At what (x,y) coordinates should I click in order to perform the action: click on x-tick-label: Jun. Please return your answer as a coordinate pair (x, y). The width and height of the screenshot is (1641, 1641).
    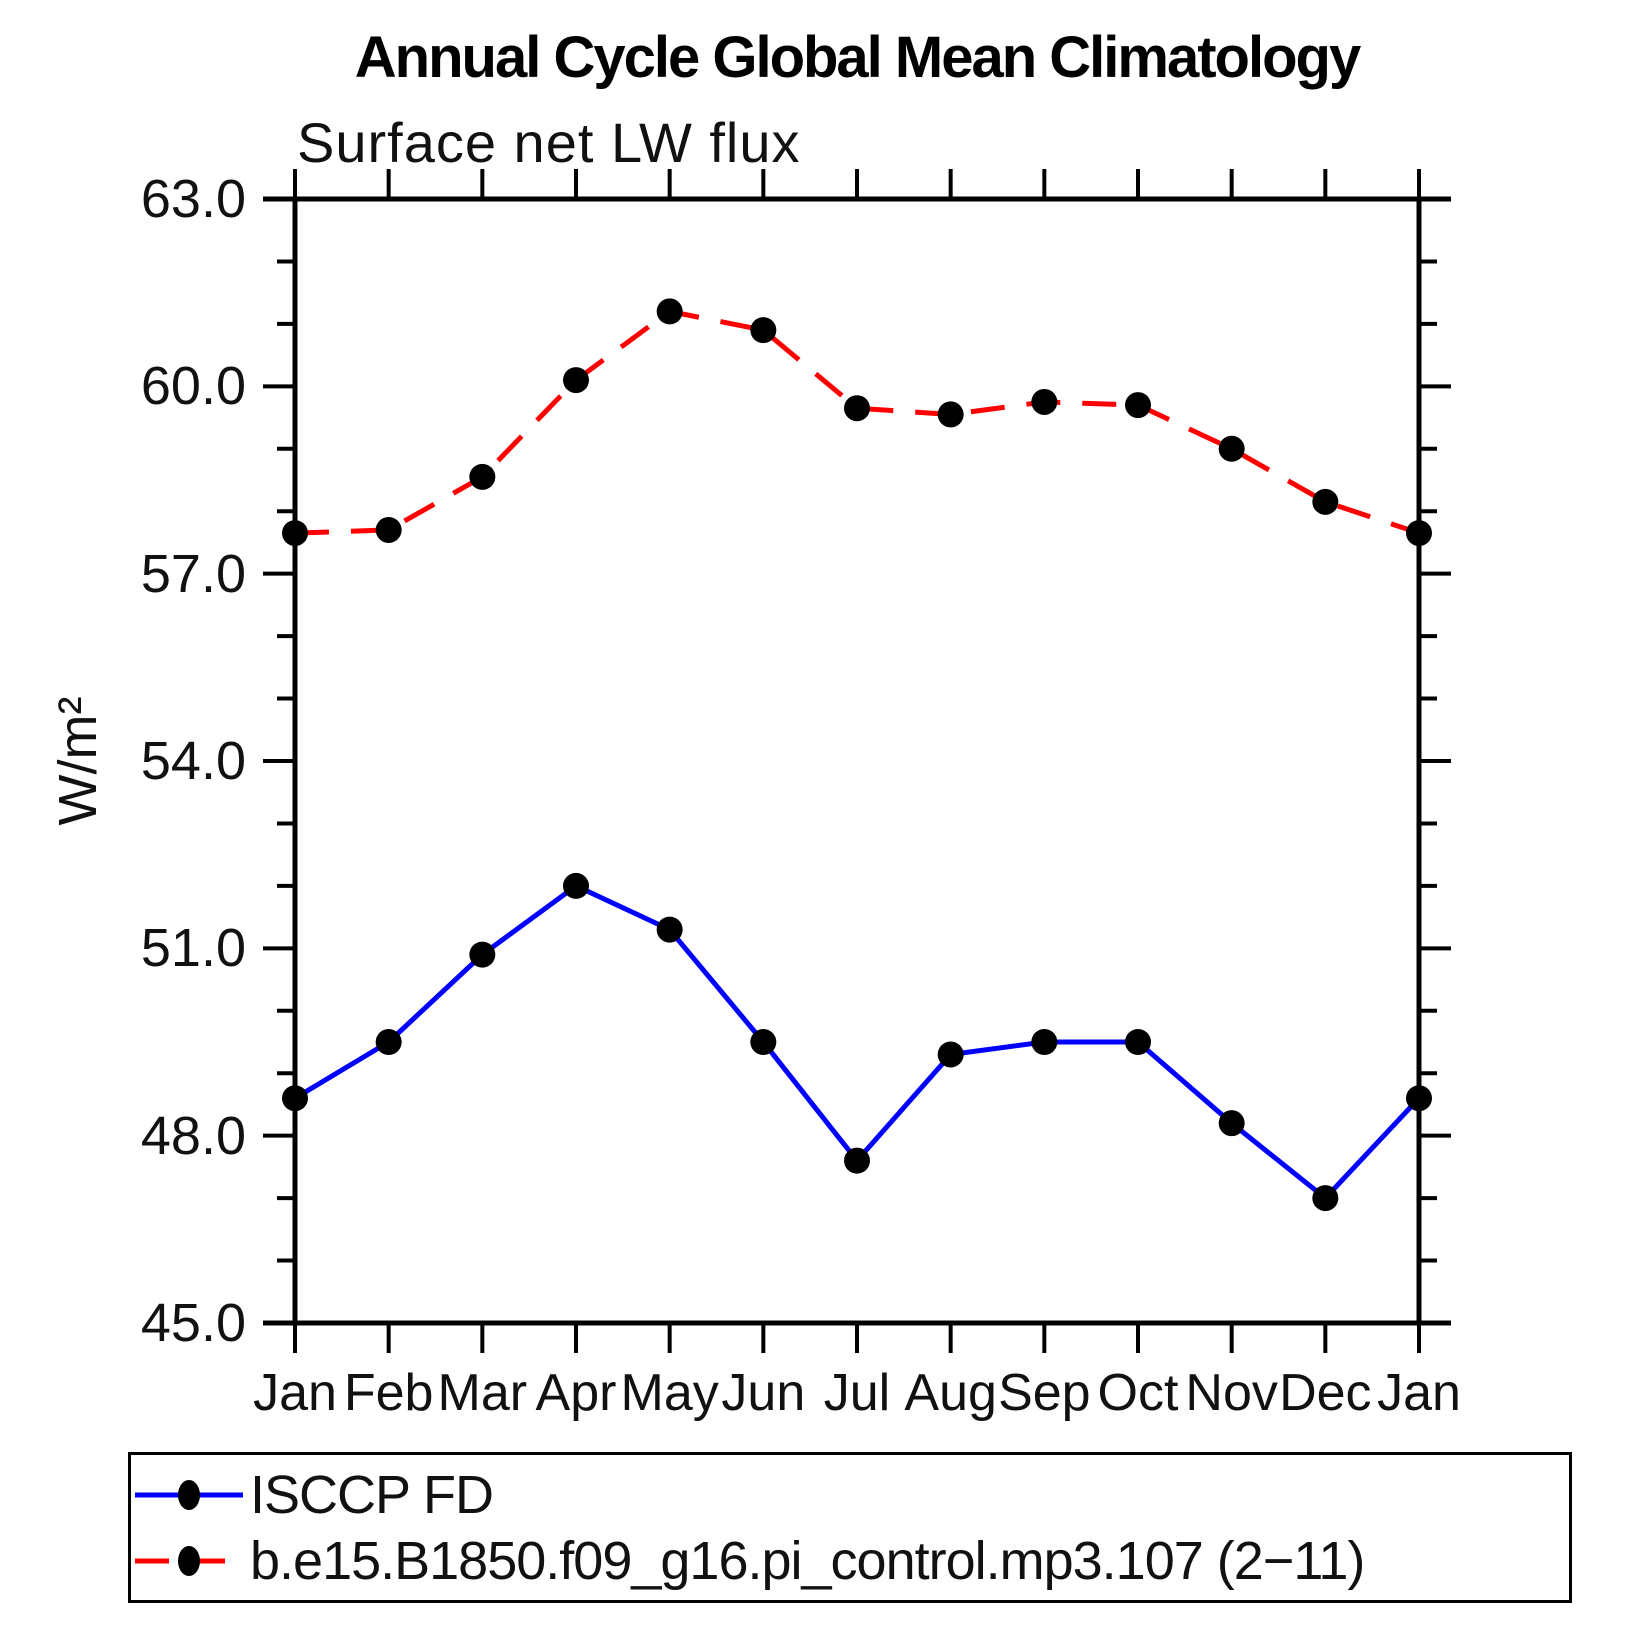
    Looking at the image, I should click on (763, 1393).